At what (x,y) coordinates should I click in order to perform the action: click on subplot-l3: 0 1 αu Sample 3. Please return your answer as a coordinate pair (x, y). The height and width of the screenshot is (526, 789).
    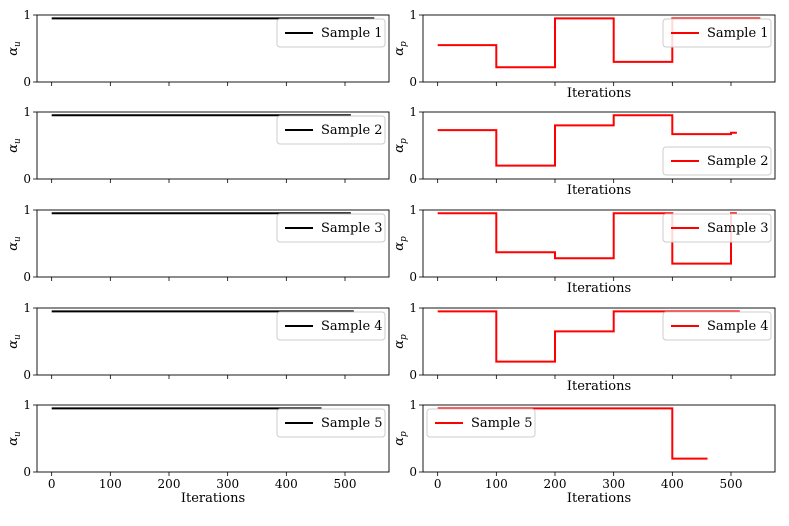
    Looking at the image, I should click on (198, 243).